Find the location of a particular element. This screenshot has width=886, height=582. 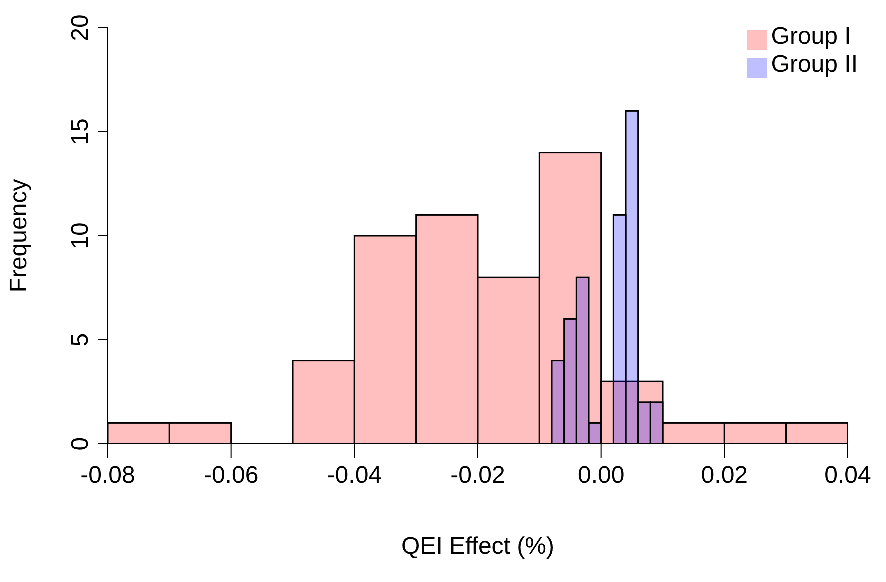

y-tick-label: 15 is located at coordinates (80, 132).